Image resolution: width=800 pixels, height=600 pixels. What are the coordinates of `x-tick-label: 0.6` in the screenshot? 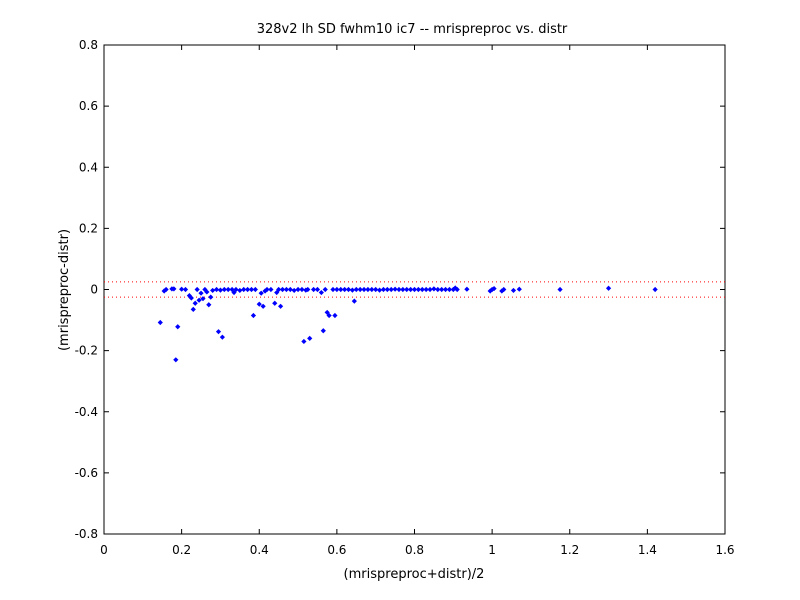 It's located at (336, 550).